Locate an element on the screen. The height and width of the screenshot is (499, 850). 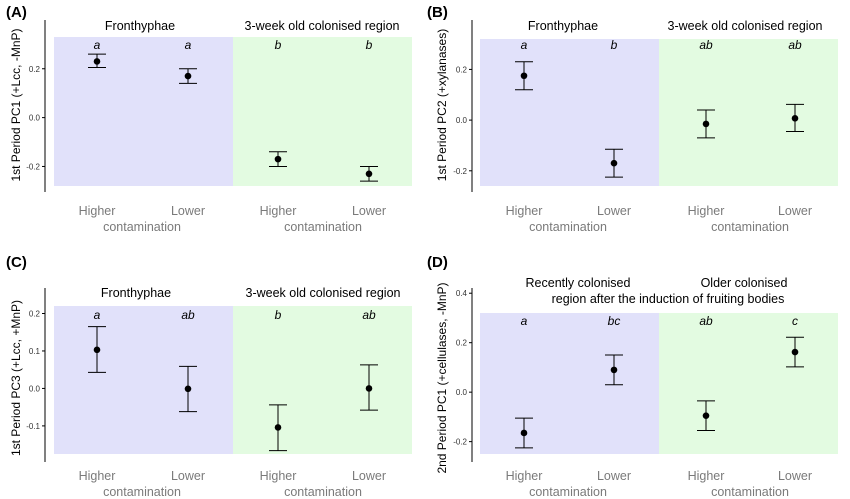
panel-d-sig-letter-3: ab is located at coordinates (706, 321).